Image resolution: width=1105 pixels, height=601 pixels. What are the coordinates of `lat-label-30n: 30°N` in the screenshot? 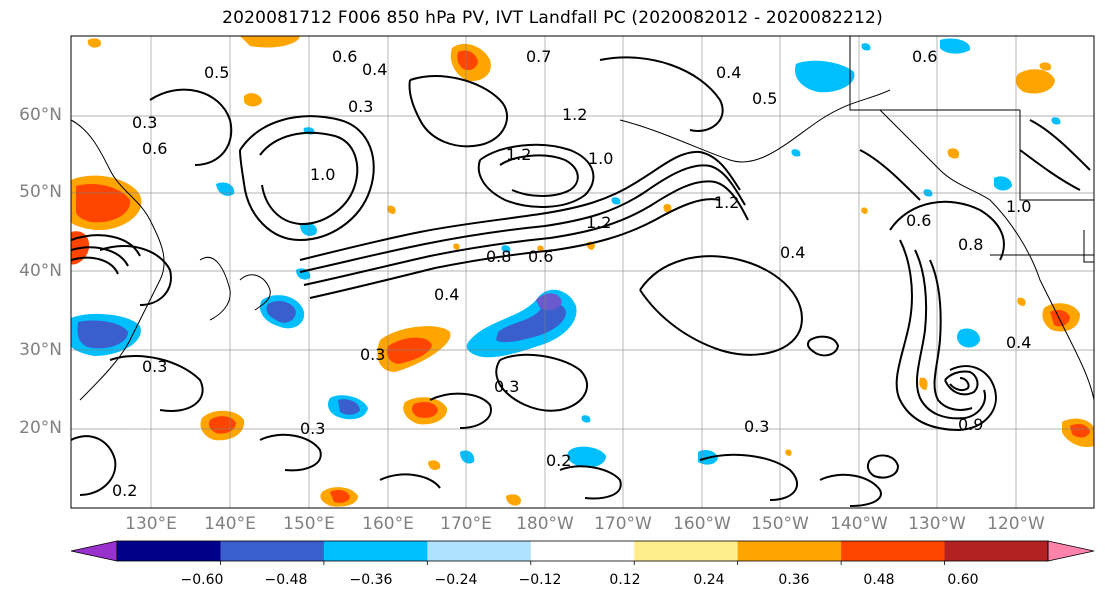 It's located at (40, 350).